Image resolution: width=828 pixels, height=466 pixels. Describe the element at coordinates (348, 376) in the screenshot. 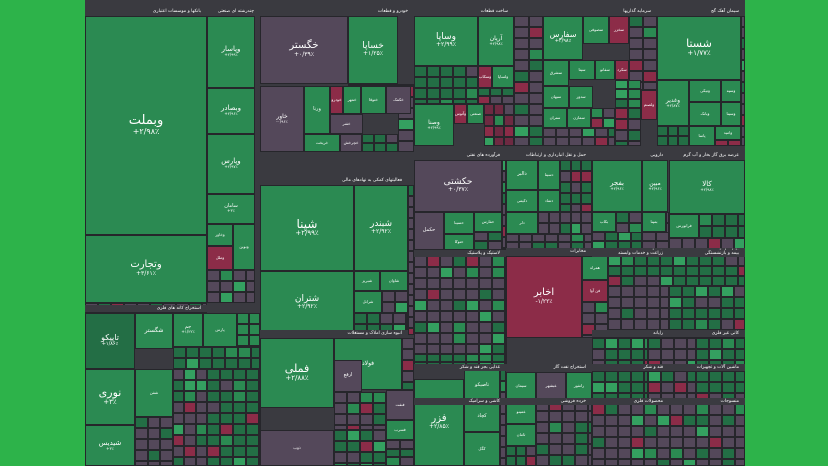

I see `stock-tile: ارفع` at that location.